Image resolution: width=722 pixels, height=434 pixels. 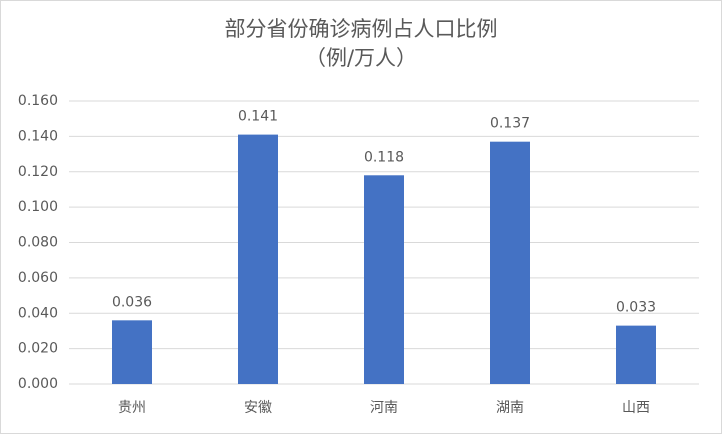 What do you see at coordinates (510, 408) in the screenshot?
I see `x-tick-label: 湖南` at bounding box center [510, 408].